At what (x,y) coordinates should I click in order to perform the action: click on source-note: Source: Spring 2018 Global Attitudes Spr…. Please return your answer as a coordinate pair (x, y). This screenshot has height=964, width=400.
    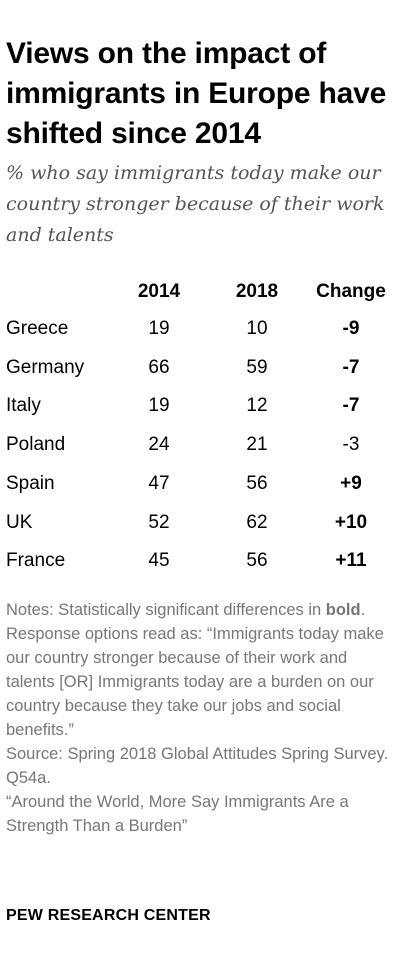
    Looking at the image, I should click on (197, 766).